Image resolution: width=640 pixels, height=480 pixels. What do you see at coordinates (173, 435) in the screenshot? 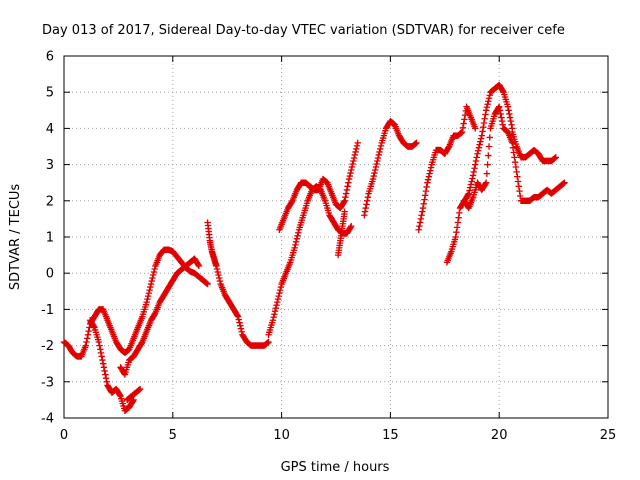
I see `x-tick-label: 5` at bounding box center [173, 435].